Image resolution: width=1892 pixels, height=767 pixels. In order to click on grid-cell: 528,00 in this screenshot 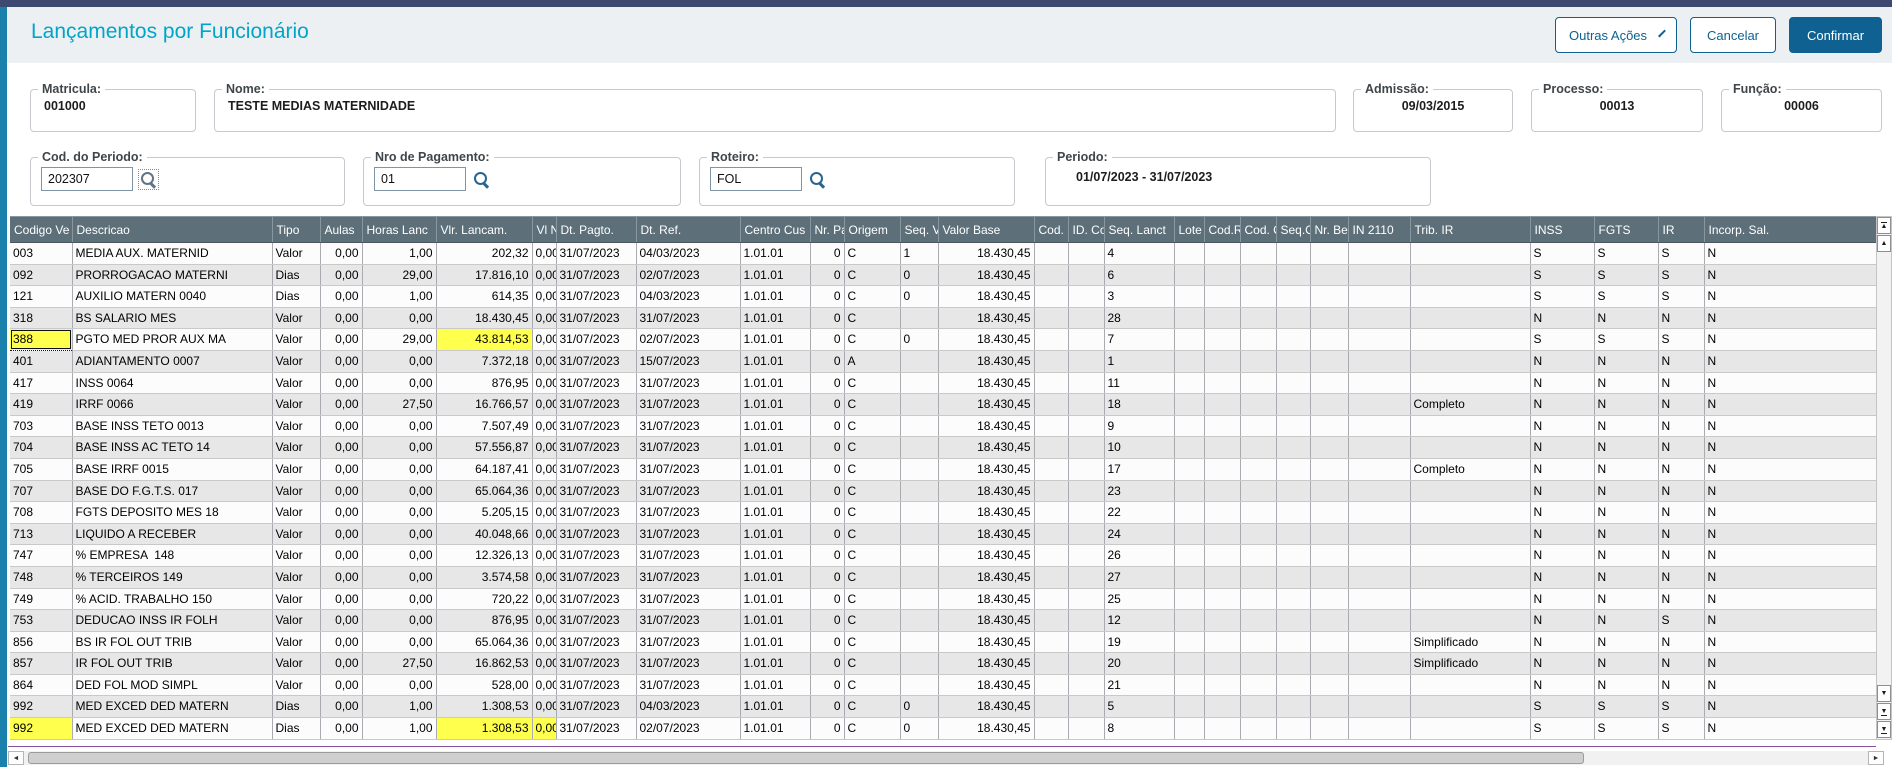, I will do `click(484, 685)`.